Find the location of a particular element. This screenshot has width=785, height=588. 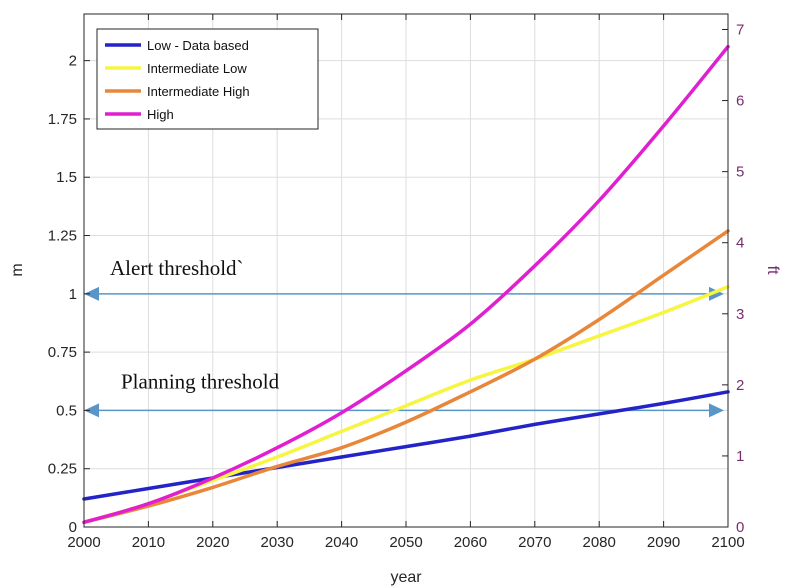

y-tick-label: 1.25 is located at coordinates (62, 236).